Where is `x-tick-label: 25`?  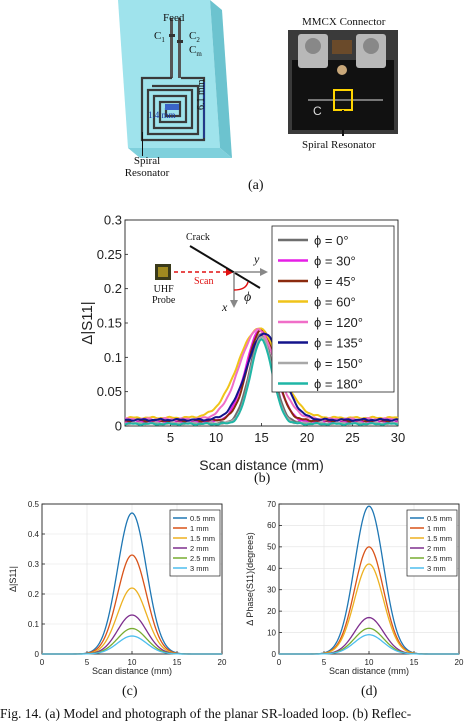
x-tick-label: 25 is located at coordinates (352, 437).